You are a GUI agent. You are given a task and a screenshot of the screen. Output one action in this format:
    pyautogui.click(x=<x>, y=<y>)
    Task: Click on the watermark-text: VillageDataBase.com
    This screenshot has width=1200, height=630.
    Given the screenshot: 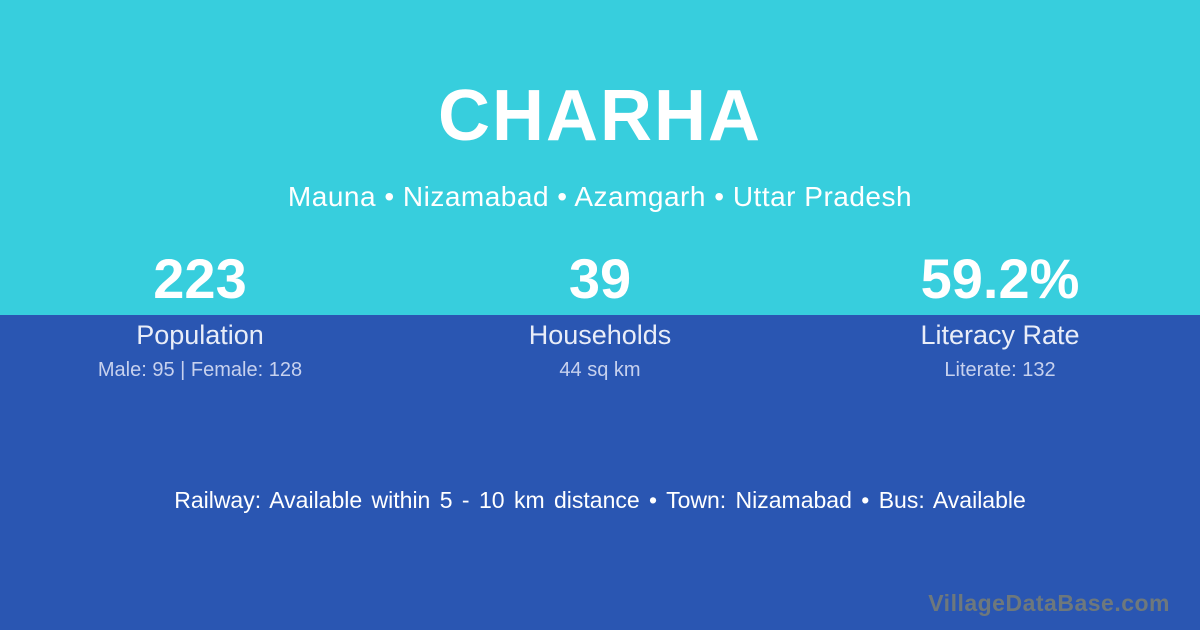 What is the action you would take?
    pyautogui.click(x=1049, y=603)
    